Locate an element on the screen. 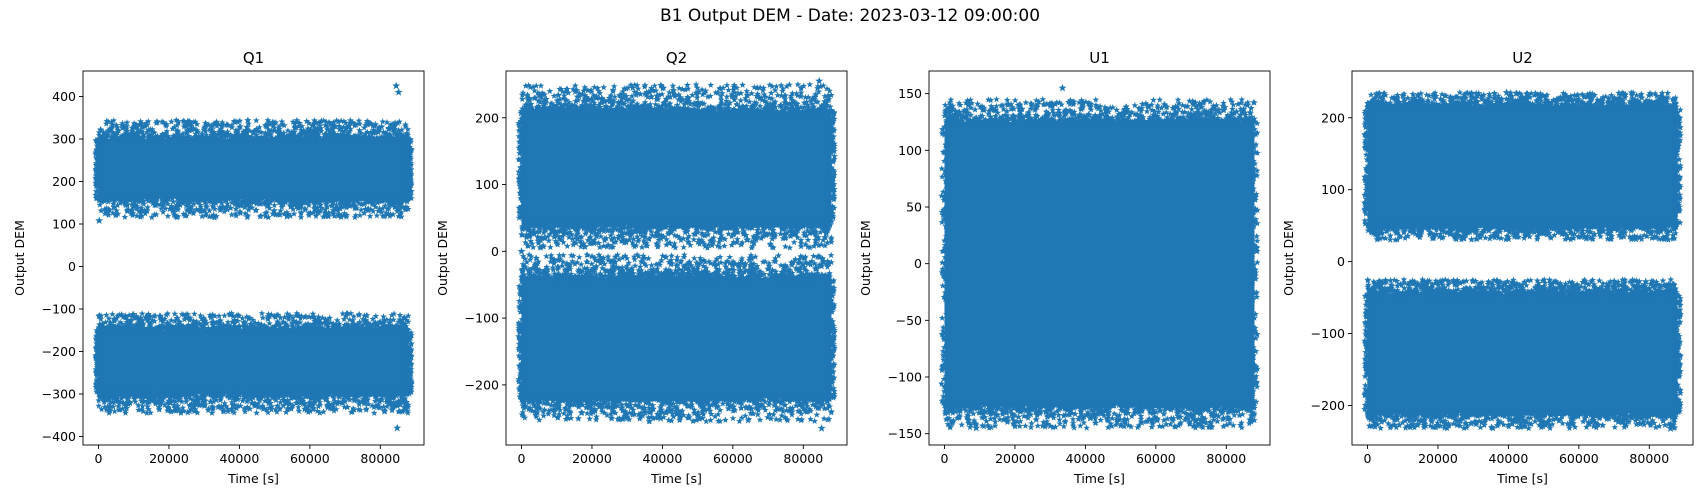 This screenshot has width=1700, height=500. subplot-title: Q1 is located at coordinates (253, 58).